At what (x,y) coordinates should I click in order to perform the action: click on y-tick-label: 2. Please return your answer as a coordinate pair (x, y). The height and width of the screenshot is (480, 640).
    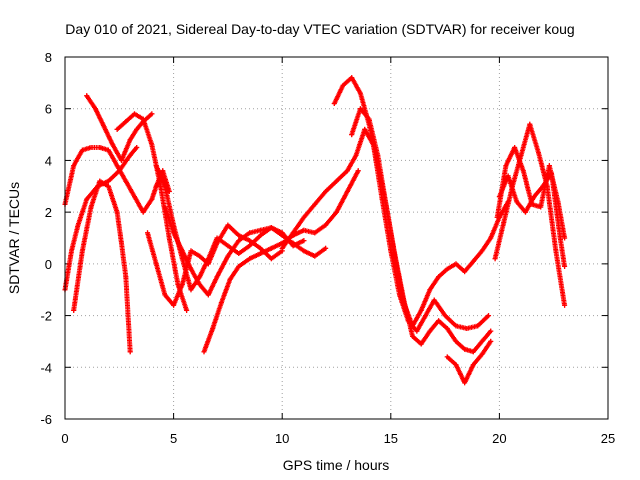
    Looking at the image, I should click on (48, 212).